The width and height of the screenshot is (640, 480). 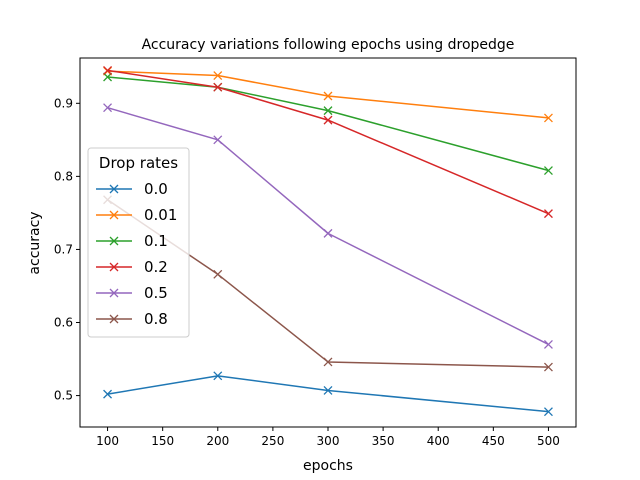 I want to click on x-tick-label: 200, so click(x=217, y=441).